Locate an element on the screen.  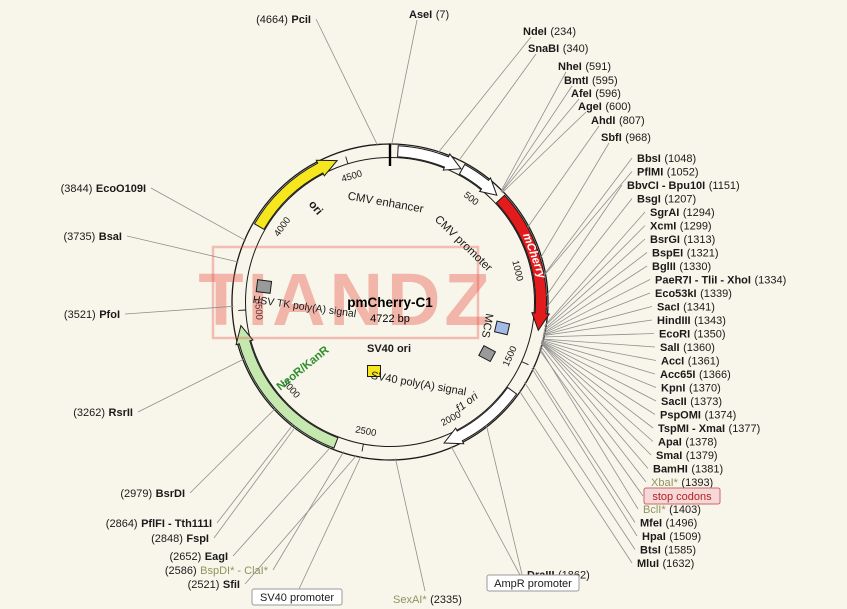
feature-arrow-cmv-enhancer is located at coordinates (429, 158).